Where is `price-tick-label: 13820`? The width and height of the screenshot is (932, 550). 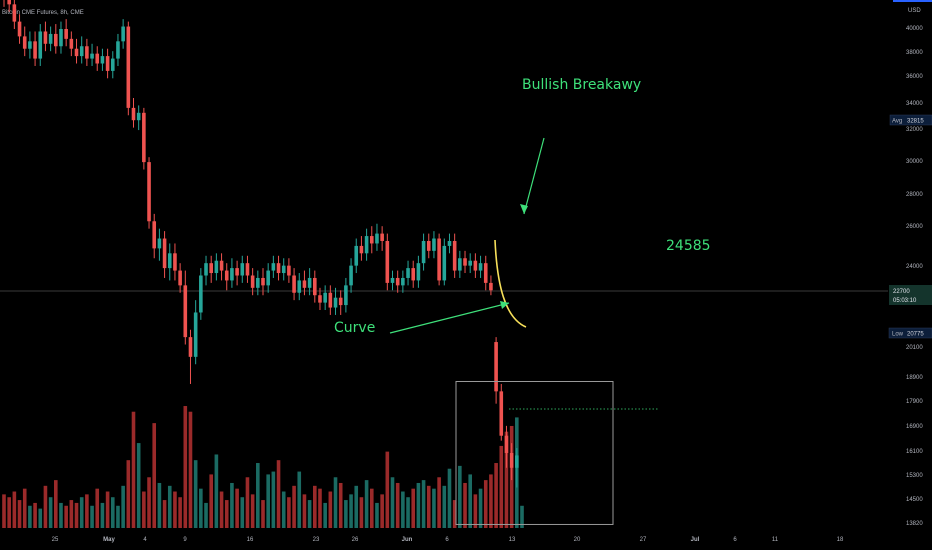 price-tick-label: 13820 is located at coordinates (914, 524).